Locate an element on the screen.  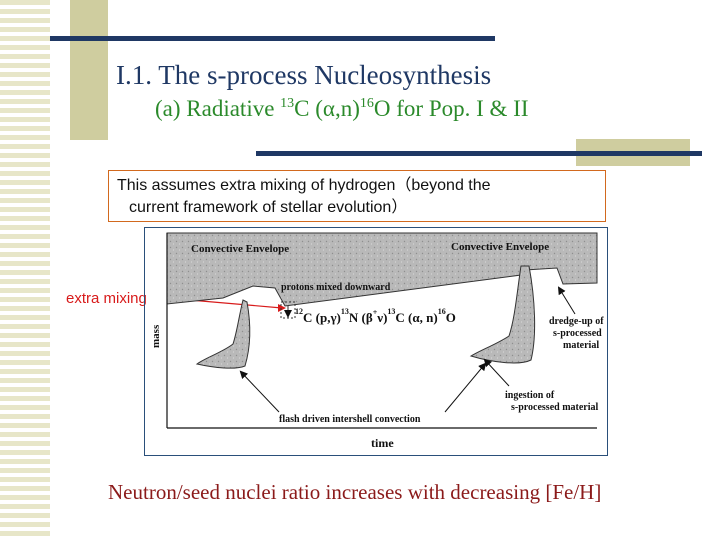
y-axis-label: mass is located at coordinates (156, 336).